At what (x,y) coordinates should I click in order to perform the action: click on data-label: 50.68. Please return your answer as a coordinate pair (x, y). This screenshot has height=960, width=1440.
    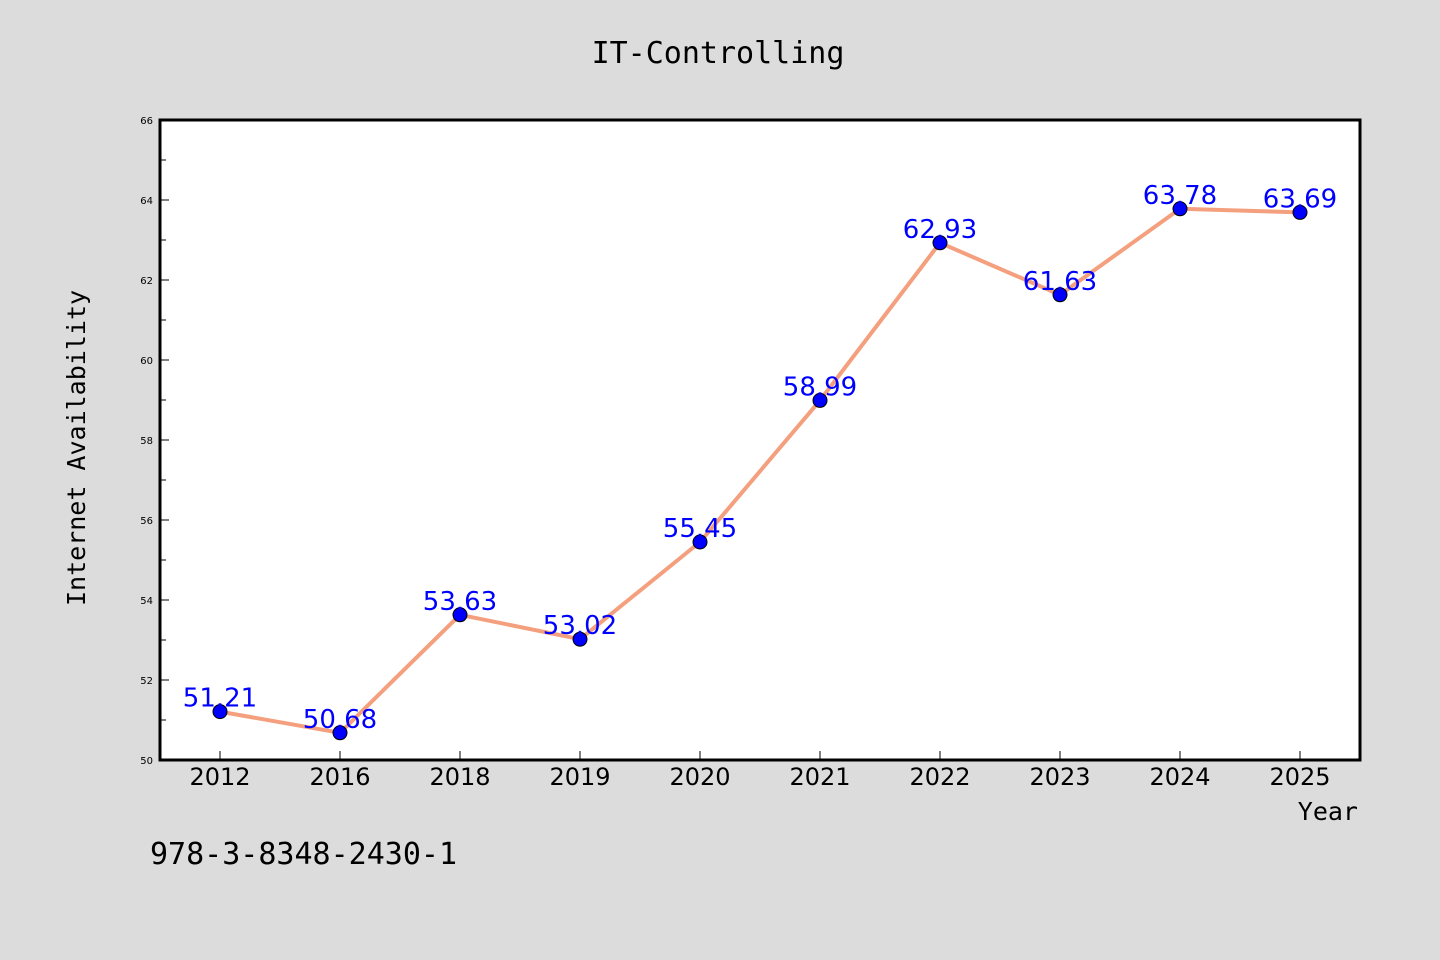
    Looking at the image, I should click on (340, 720).